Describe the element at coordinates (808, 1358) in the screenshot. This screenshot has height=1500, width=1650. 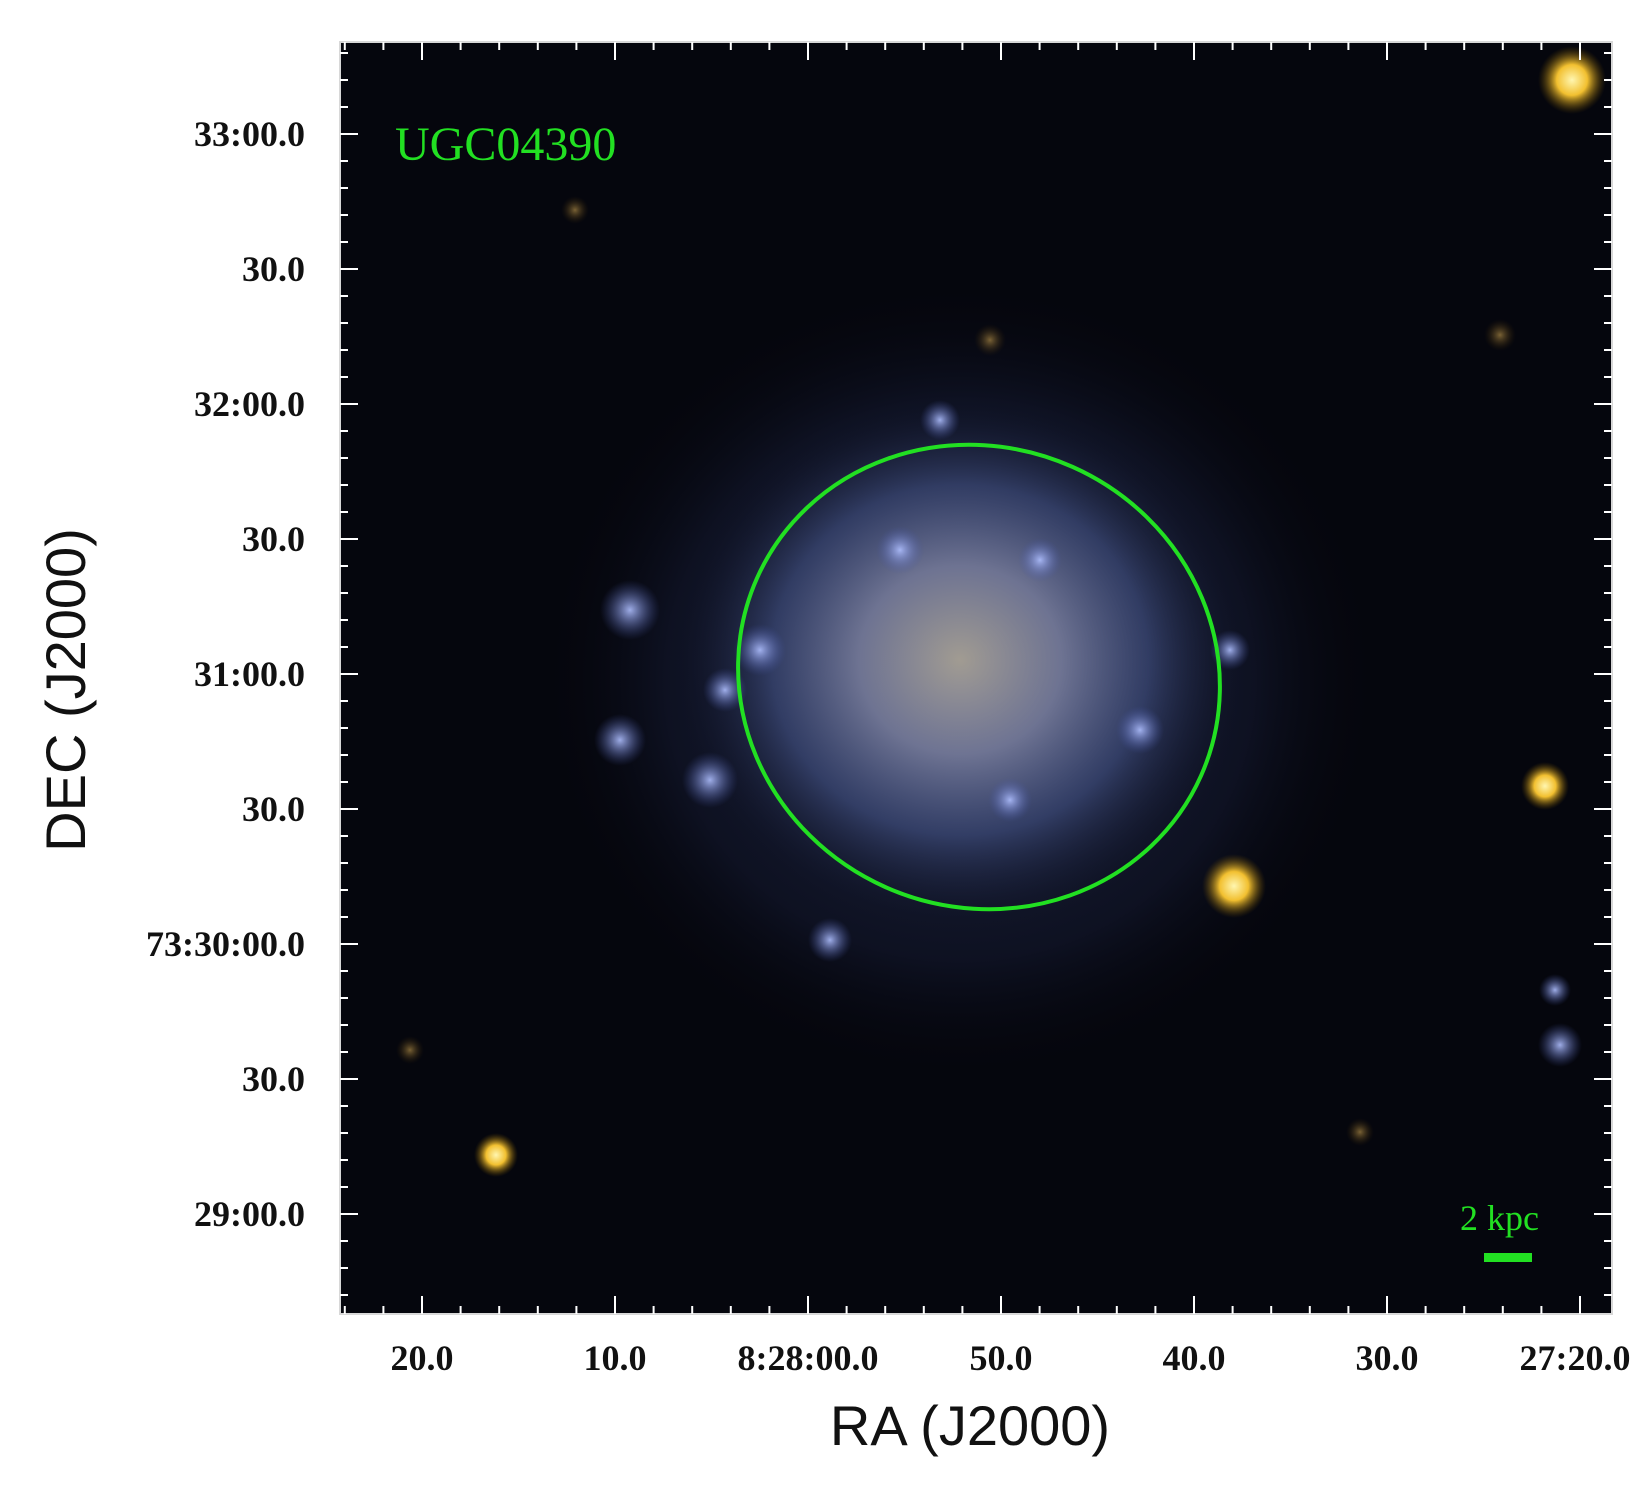
I see `x-tick-label: 8:28:00.0` at that location.